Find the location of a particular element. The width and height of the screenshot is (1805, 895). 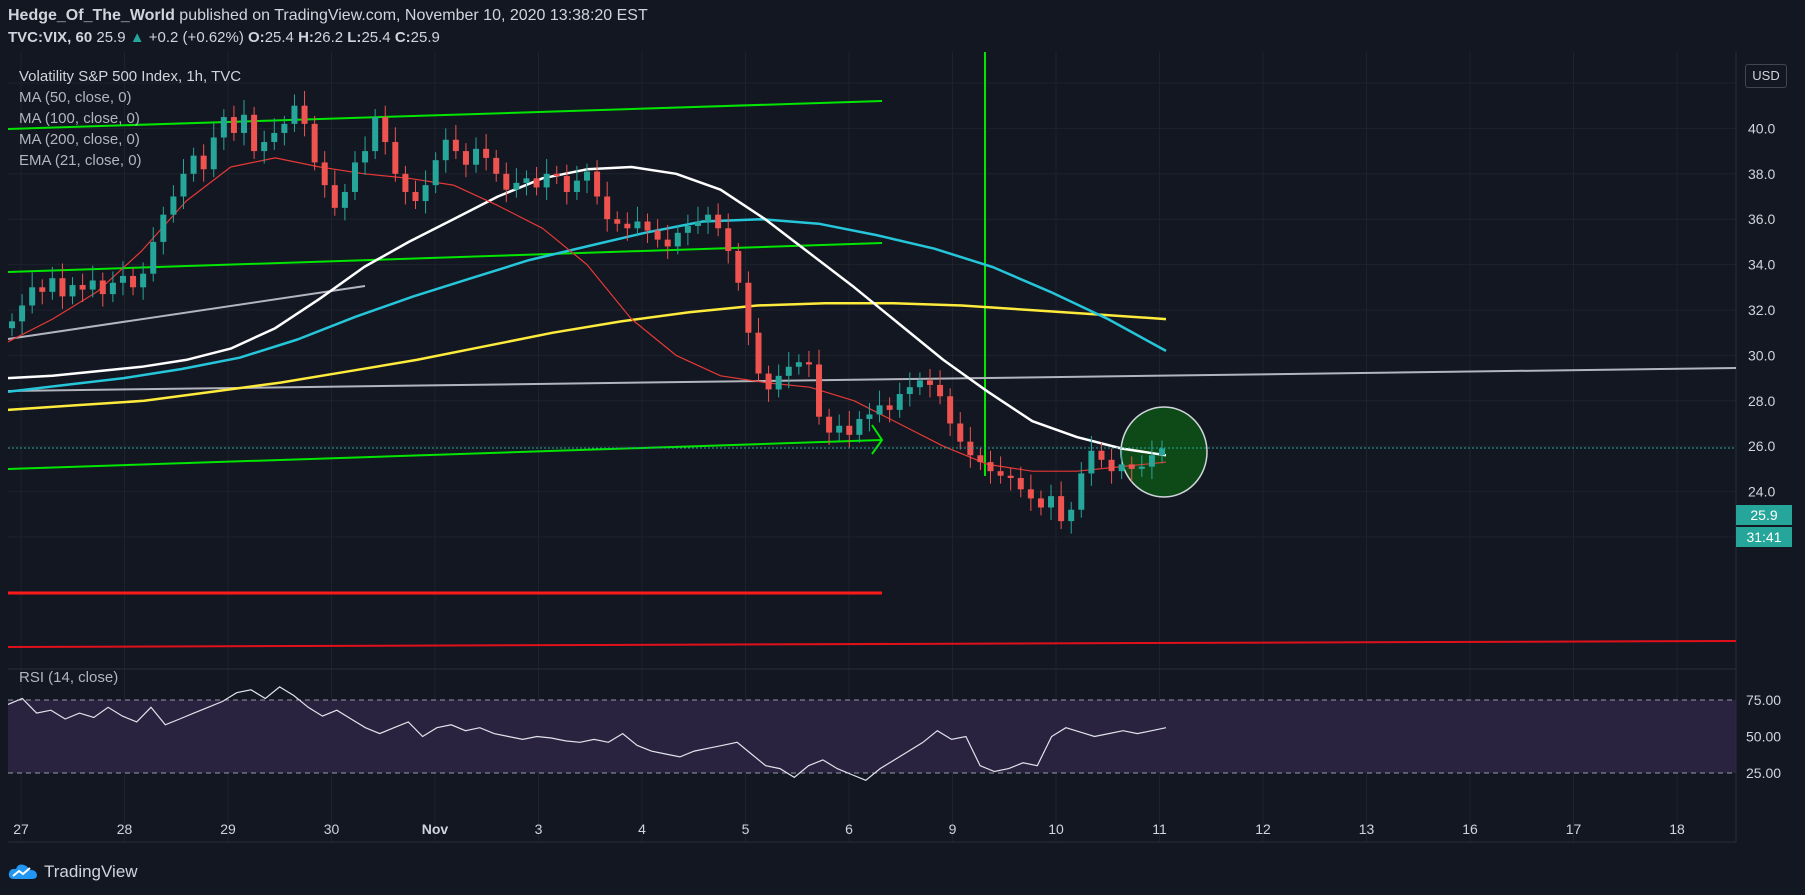

rsi-band is located at coordinates (872, 736).